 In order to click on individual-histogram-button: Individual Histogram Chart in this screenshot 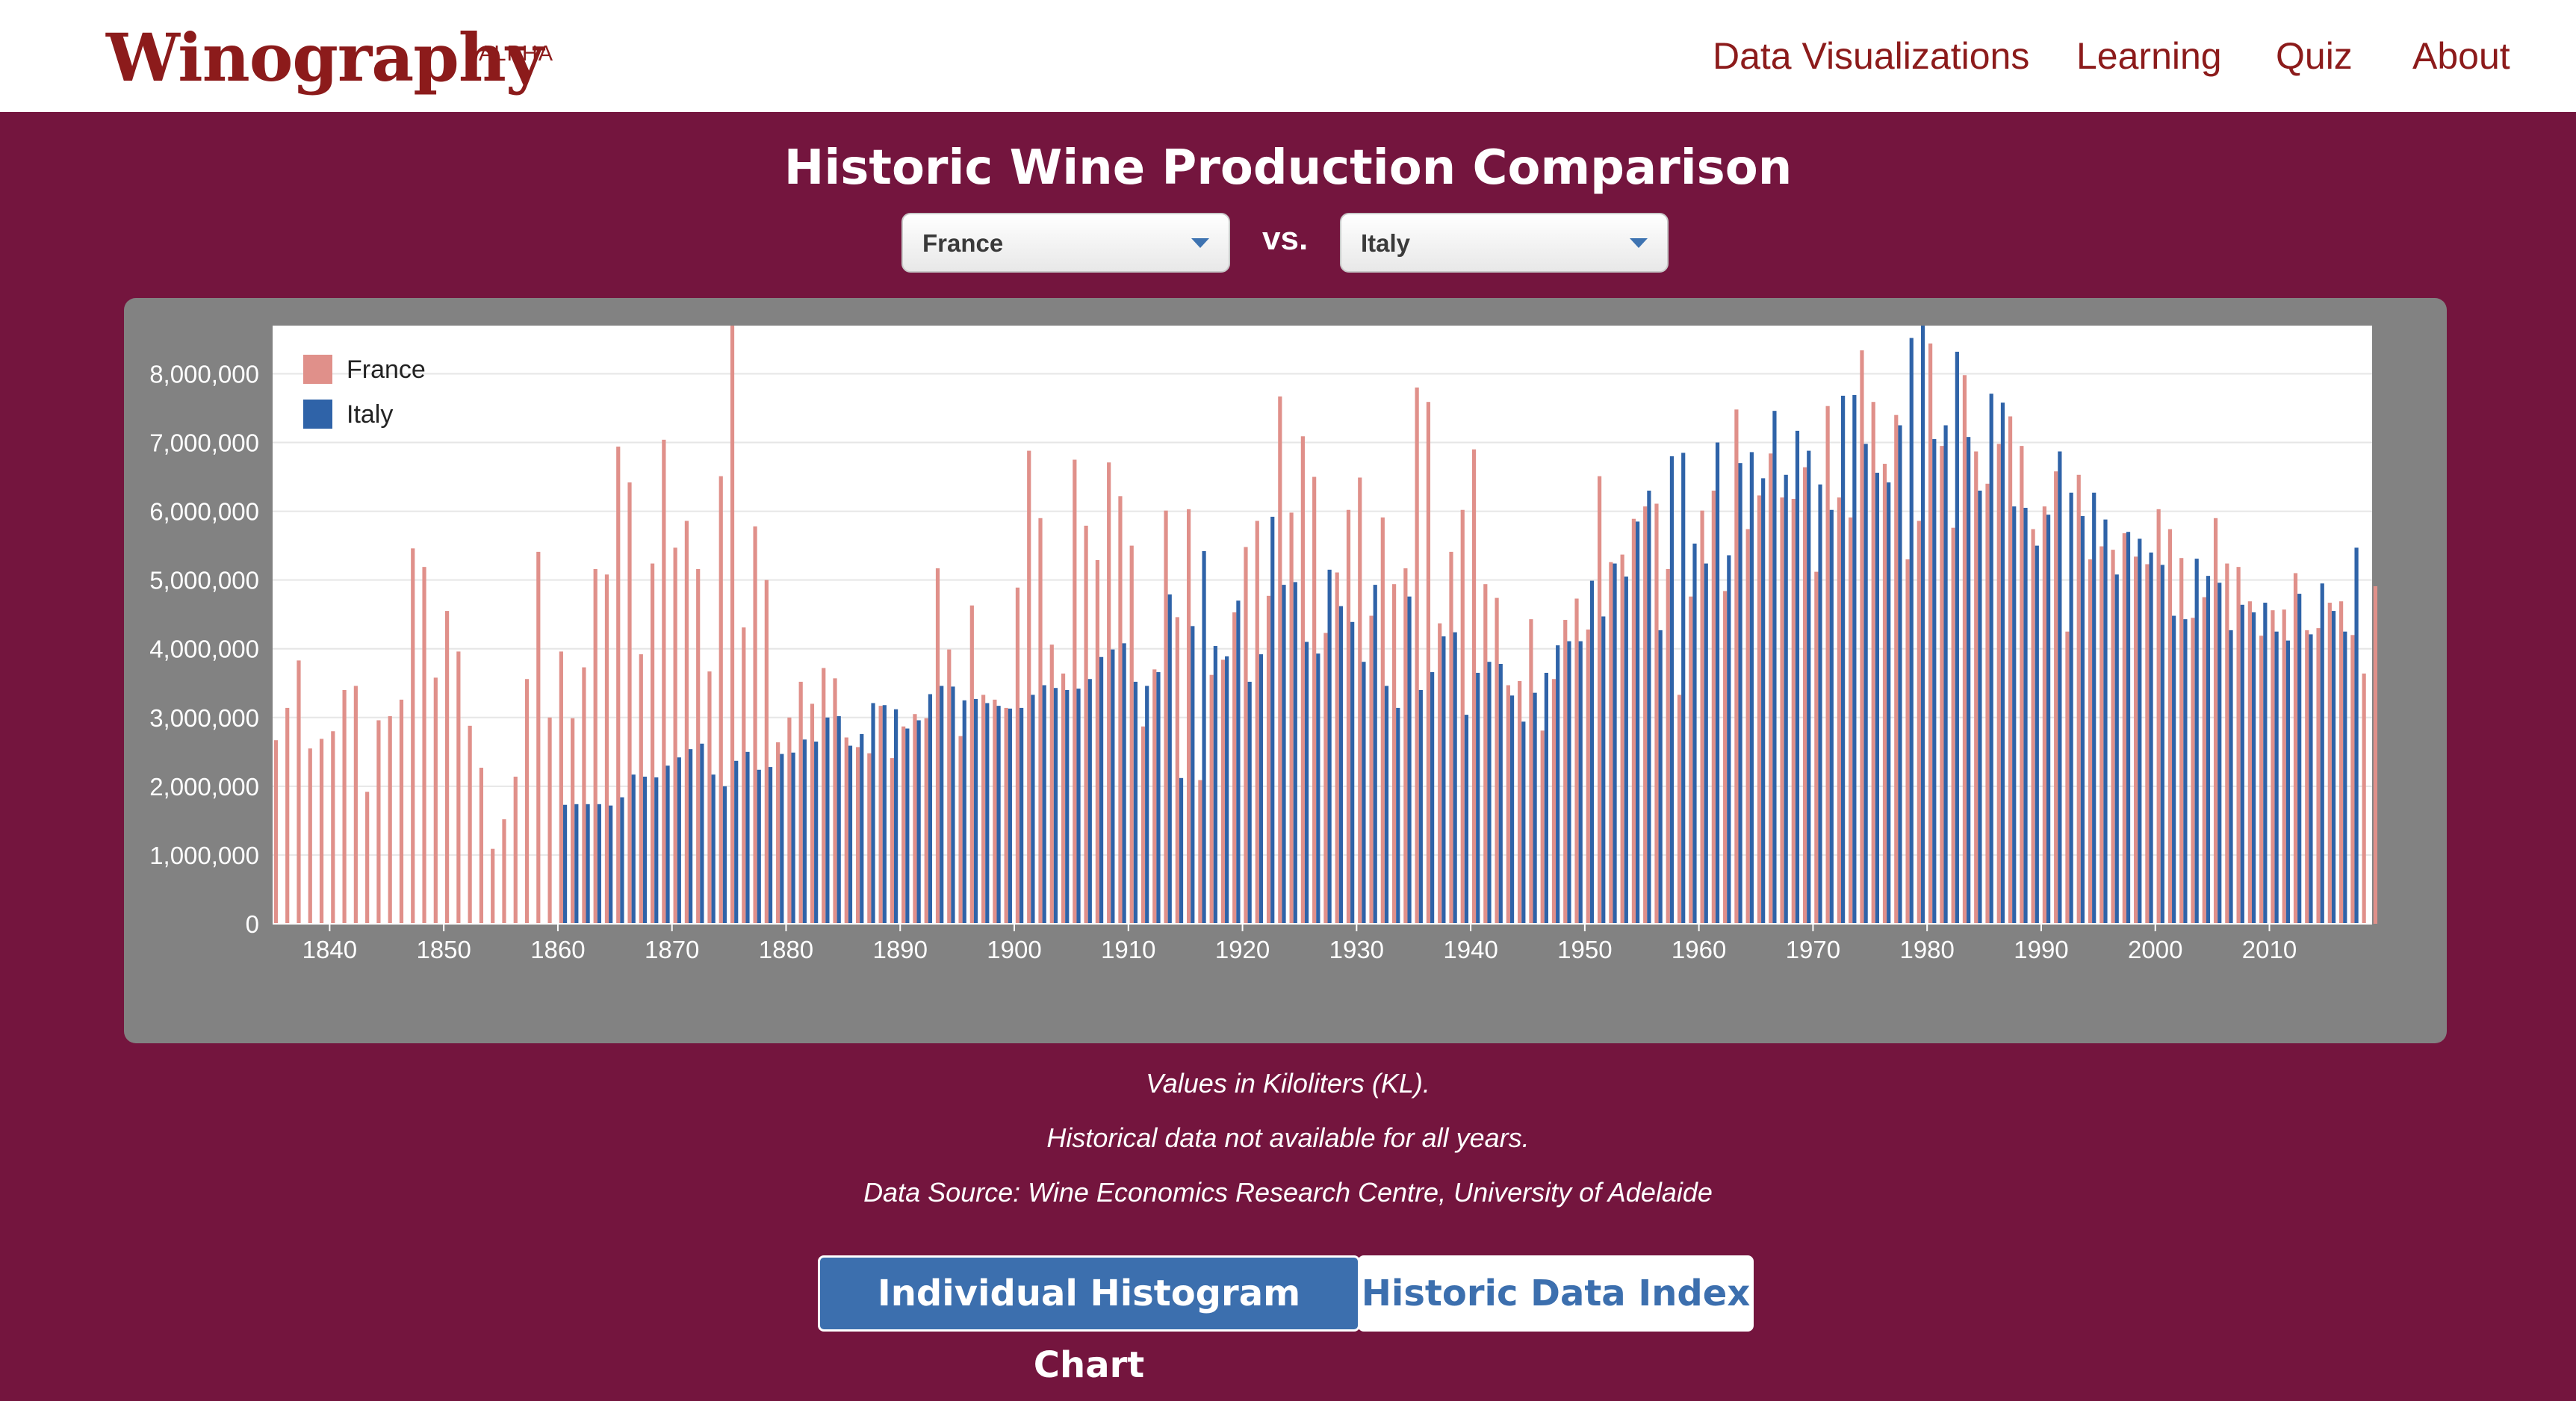, I will do `click(1089, 1320)`.